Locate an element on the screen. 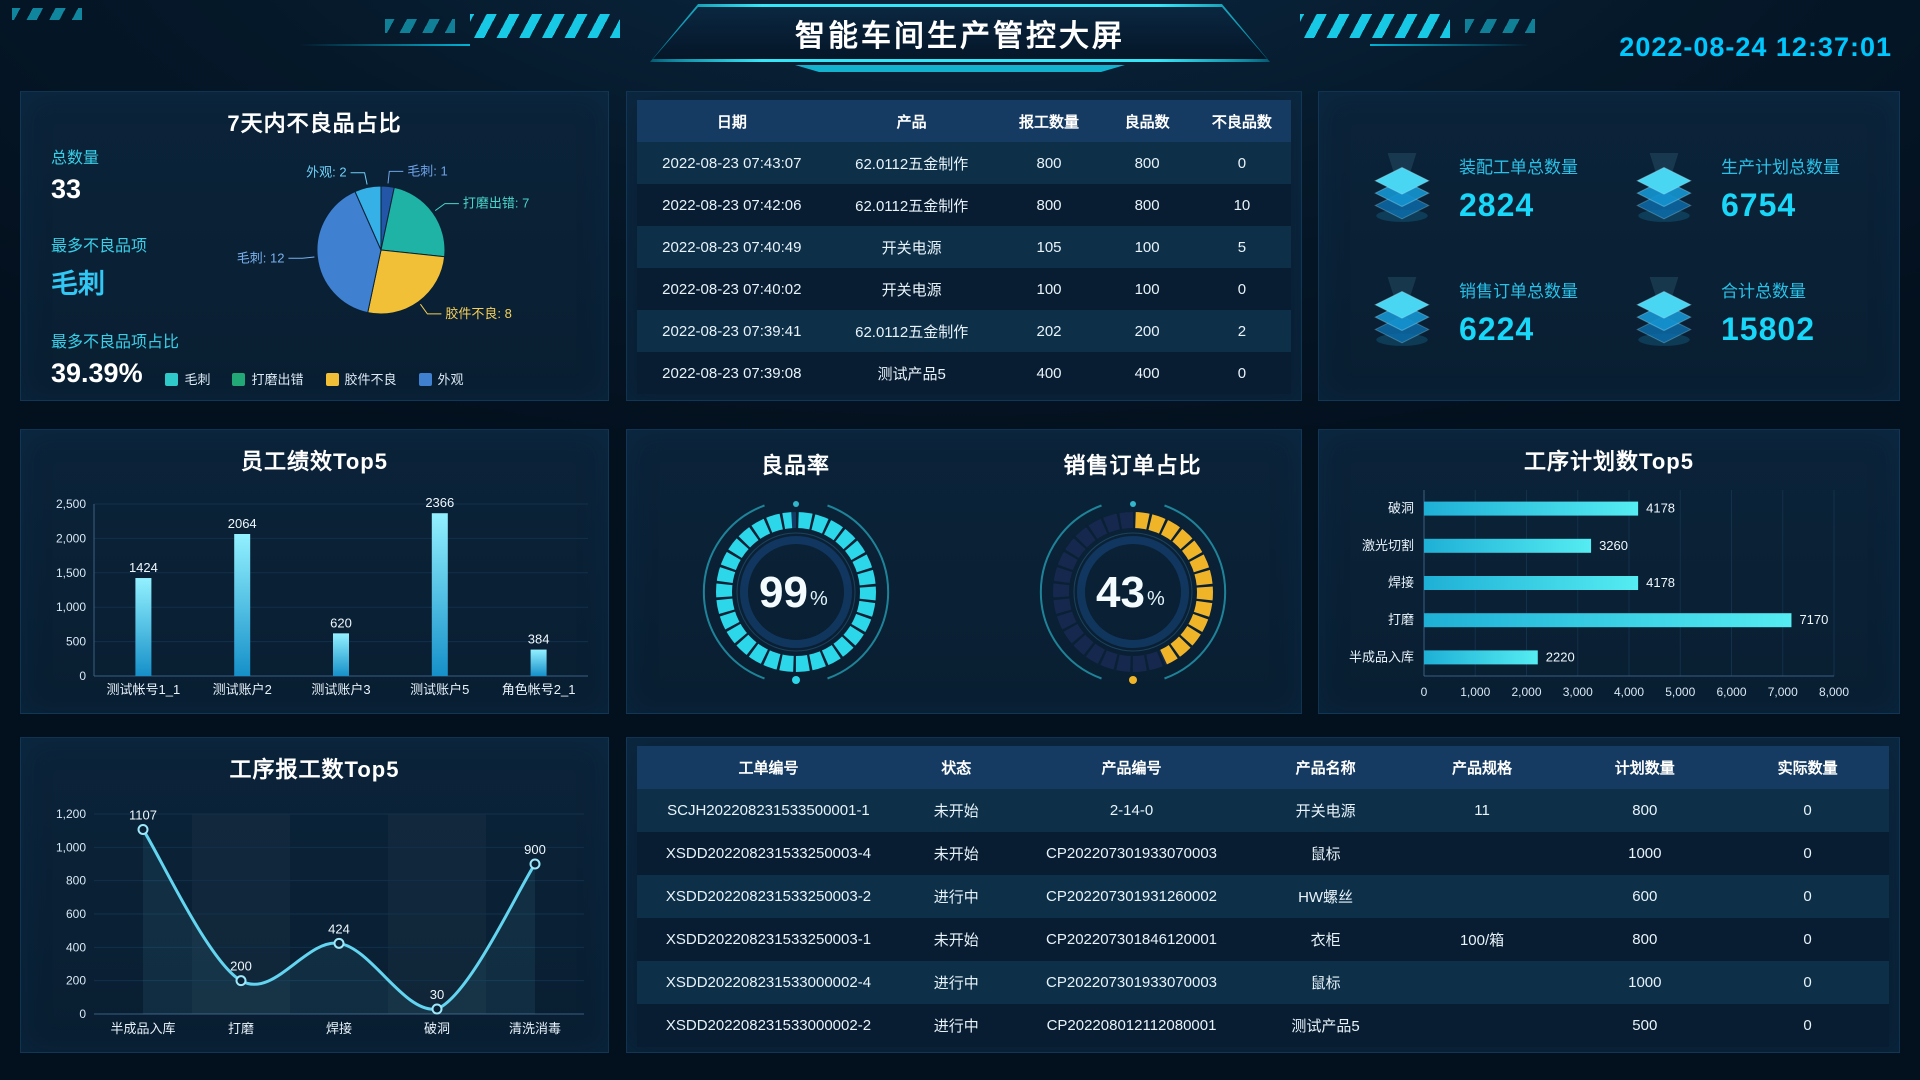 The image size is (1920, 1080). svg-text: 半成品入库 is located at coordinates (142, 1028).